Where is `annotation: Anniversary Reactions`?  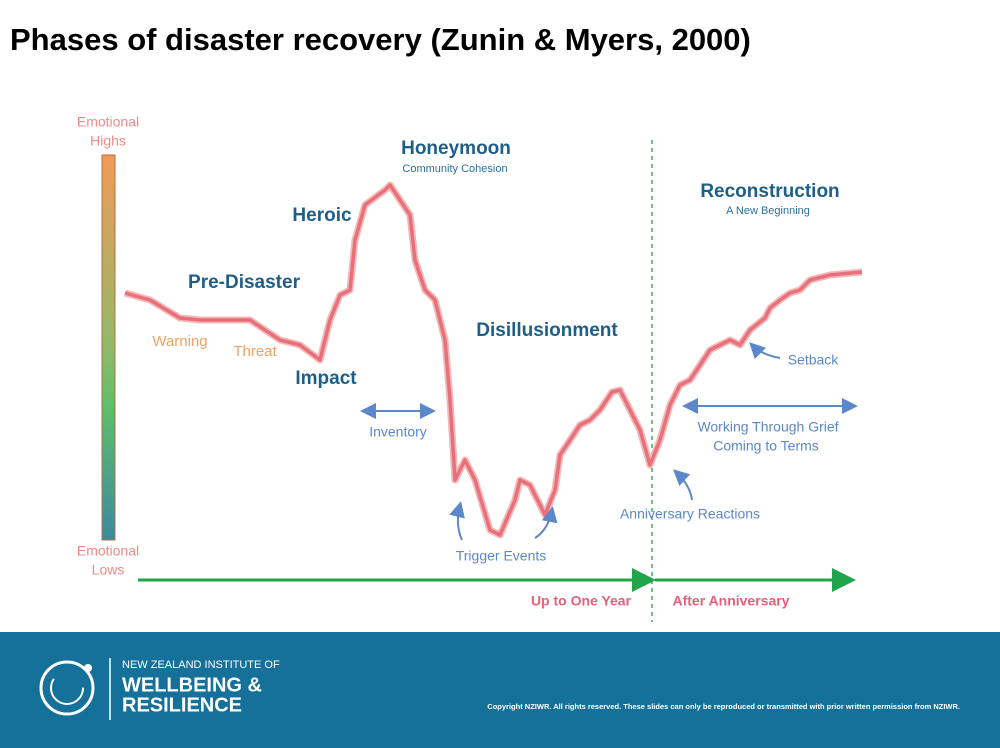 annotation: Anniversary Reactions is located at coordinates (690, 514).